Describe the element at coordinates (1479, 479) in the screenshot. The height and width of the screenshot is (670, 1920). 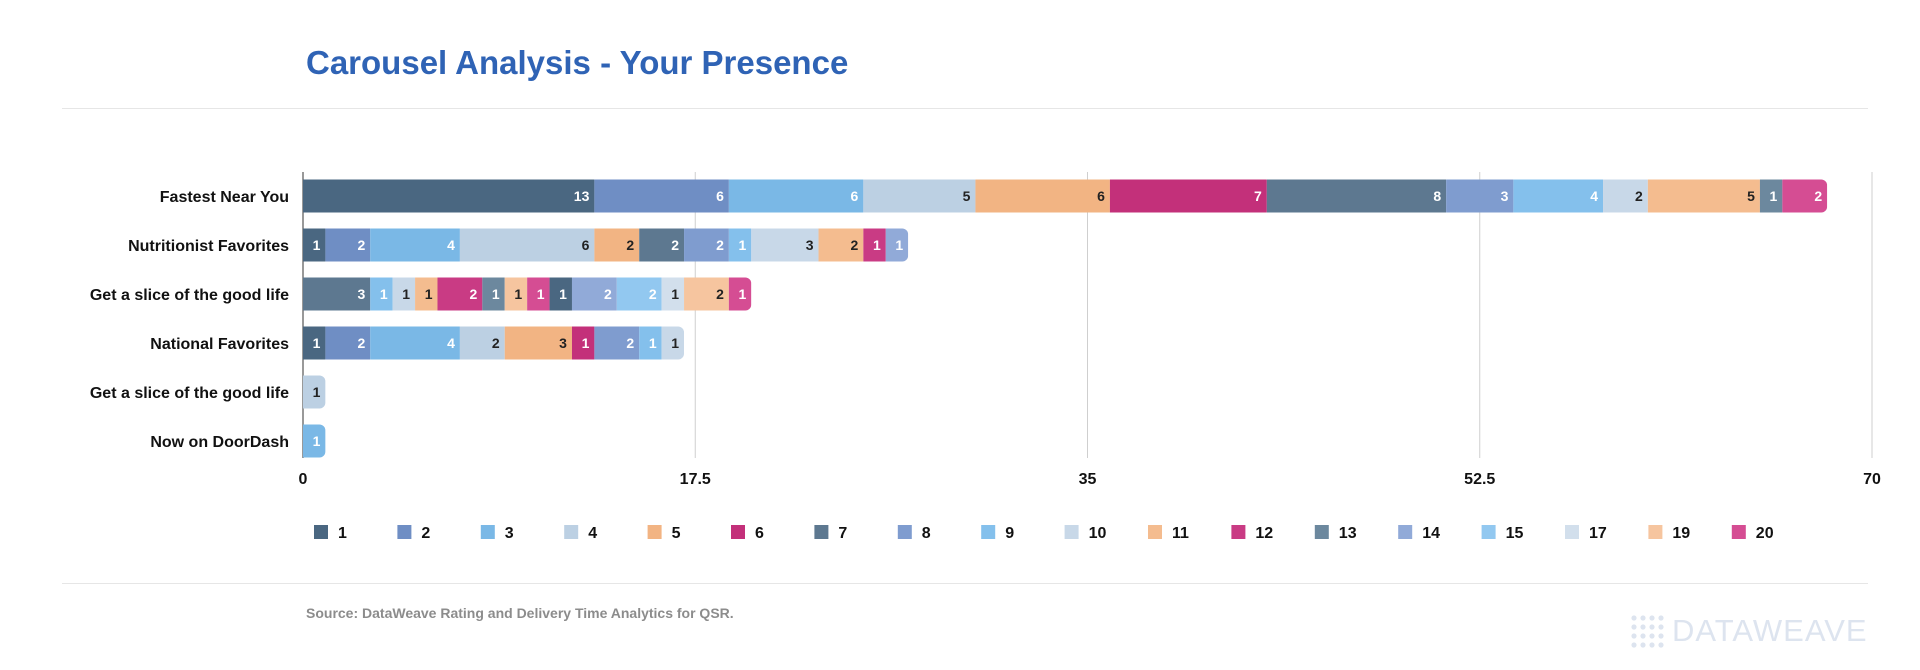
I see `x-tick-label: 52.5` at that location.